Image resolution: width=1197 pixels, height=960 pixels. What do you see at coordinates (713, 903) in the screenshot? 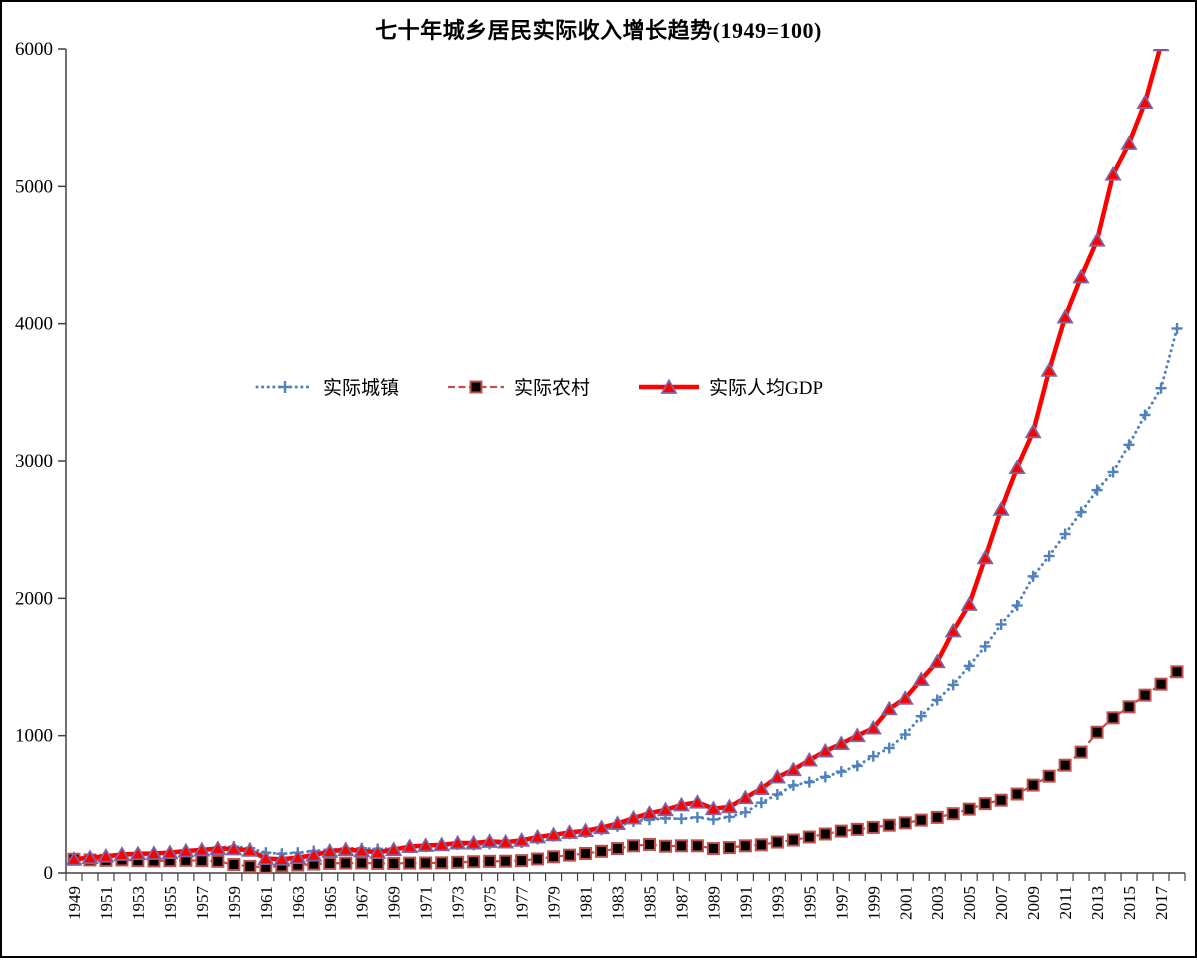
I see `svg-text: 1989` at bounding box center [713, 903].